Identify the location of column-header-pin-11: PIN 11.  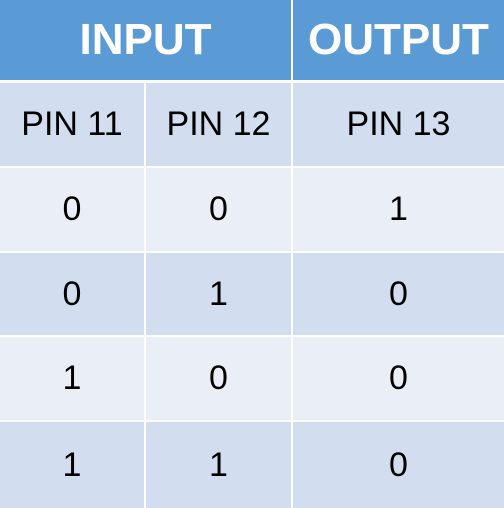
(73, 125).